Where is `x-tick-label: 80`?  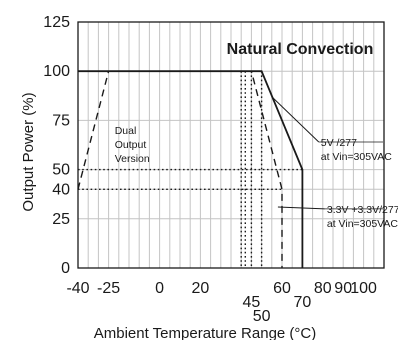
x-tick-label: 80 is located at coordinates (323, 288).